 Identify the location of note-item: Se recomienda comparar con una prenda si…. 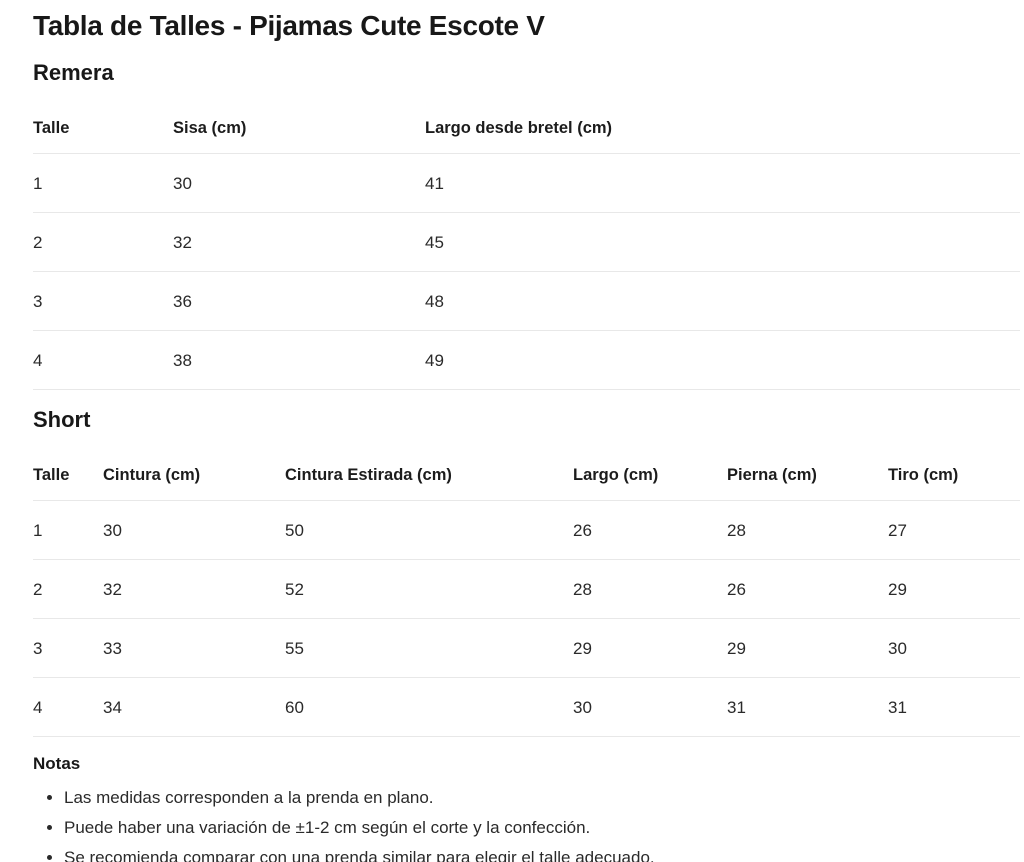
(542, 852).